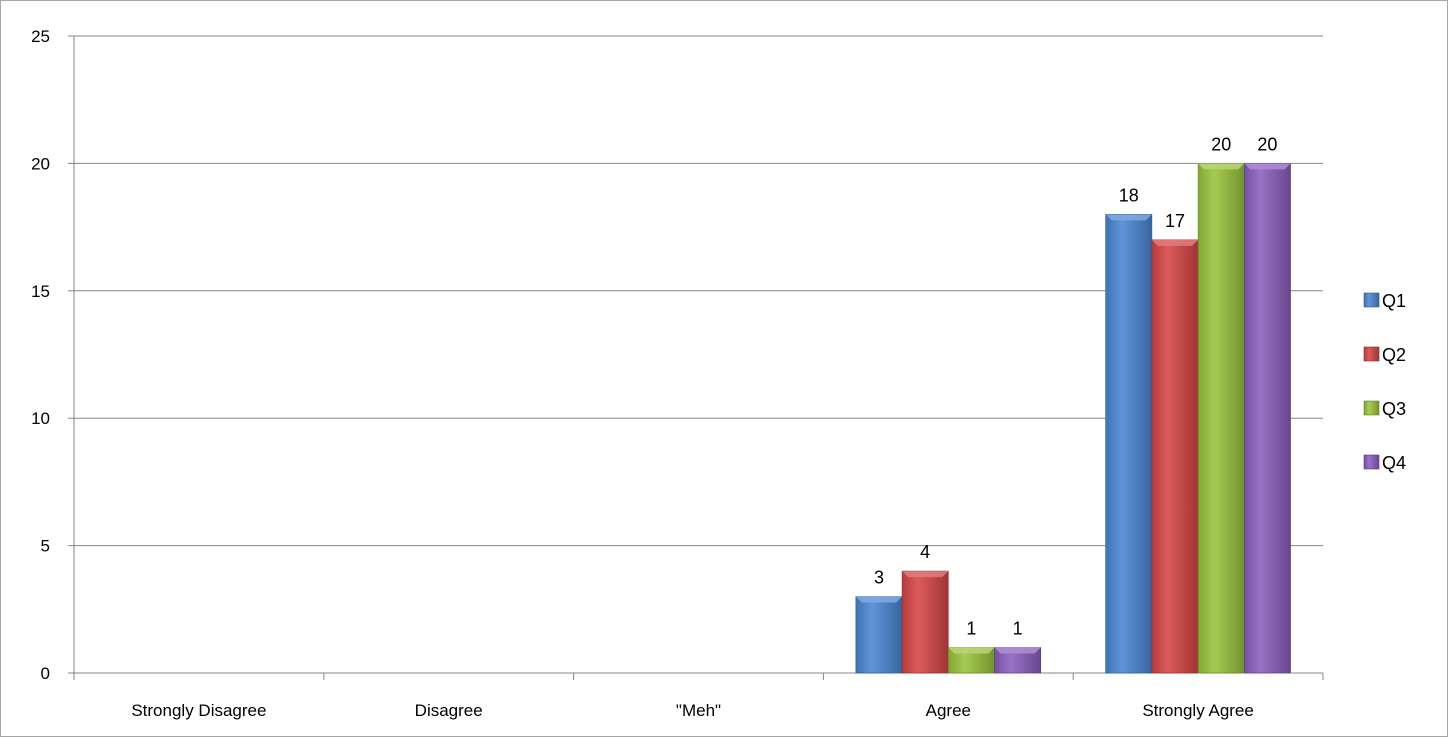 The image size is (1448, 737). What do you see at coordinates (1129, 444) in the screenshot?
I see `bar-q1-strongly-agree` at bounding box center [1129, 444].